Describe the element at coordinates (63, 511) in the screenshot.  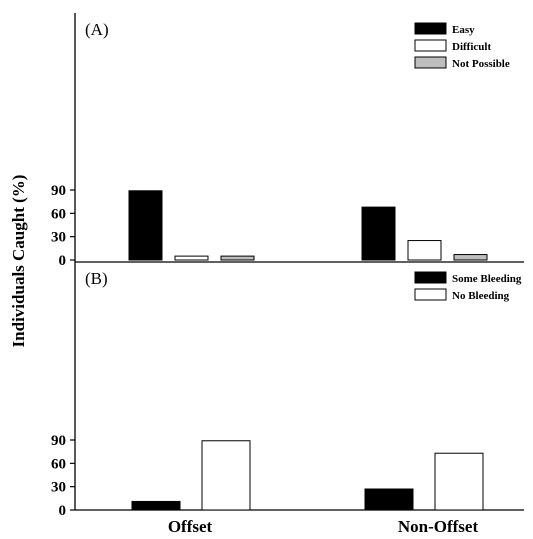
I see `panel-b-y-tick-label: 0` at that location.